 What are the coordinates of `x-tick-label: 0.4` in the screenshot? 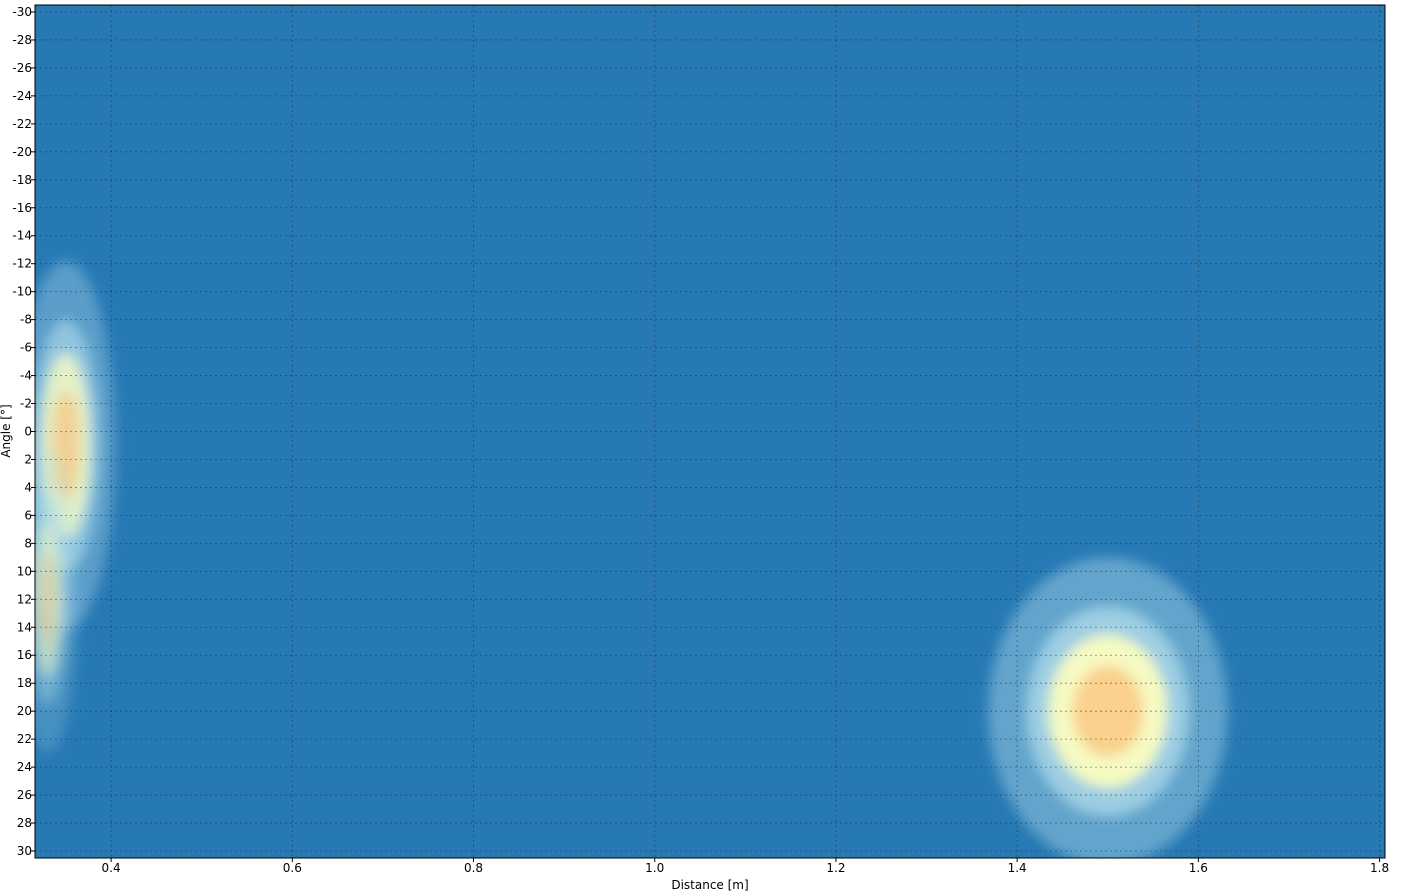 It's located at (111, 868).